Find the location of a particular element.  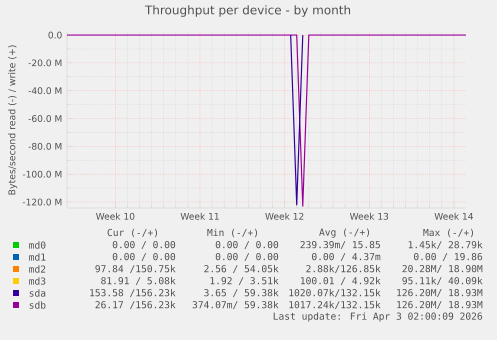

chart-title: Throughput per device - by month is located at coordinates (247, 11).